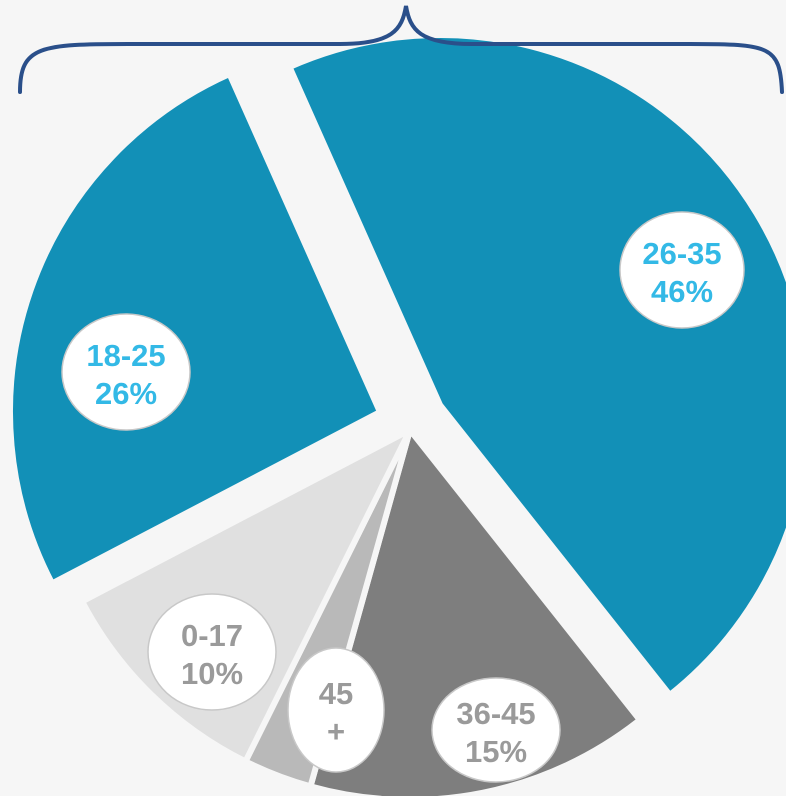 This screenshot has height=796, width=786. I want to click on slice-sub-label: +, so click(336, 731).